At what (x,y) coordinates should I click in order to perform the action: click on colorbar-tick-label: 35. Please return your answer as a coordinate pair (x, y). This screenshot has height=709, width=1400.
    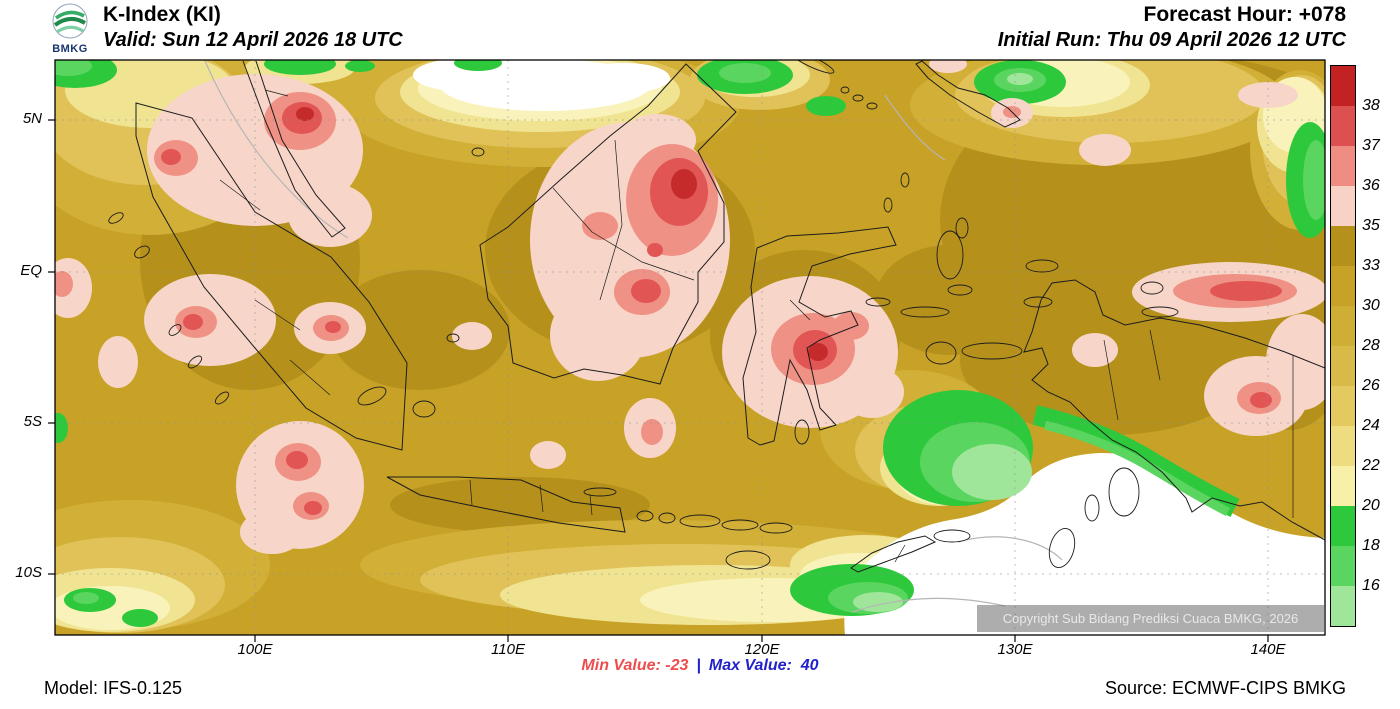
    Looking at the image, I should click on (1371, 225).